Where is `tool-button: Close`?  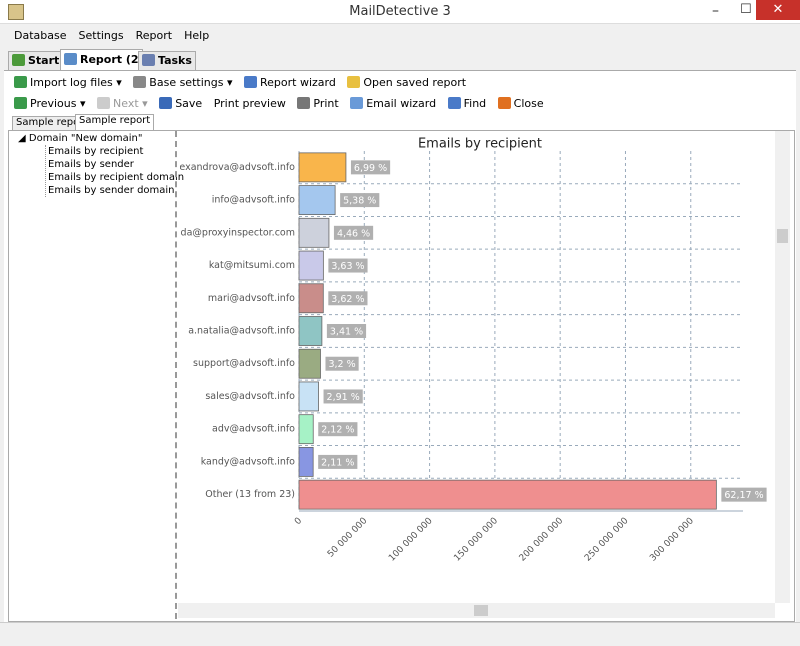
tool-button: Close is located at coordinates (520, 103).